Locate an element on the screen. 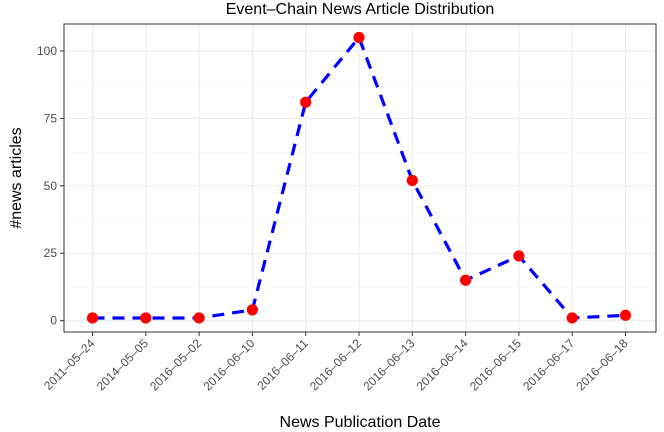  x-tick-label: 2016–06–18 is located at coordinates (602, 364).